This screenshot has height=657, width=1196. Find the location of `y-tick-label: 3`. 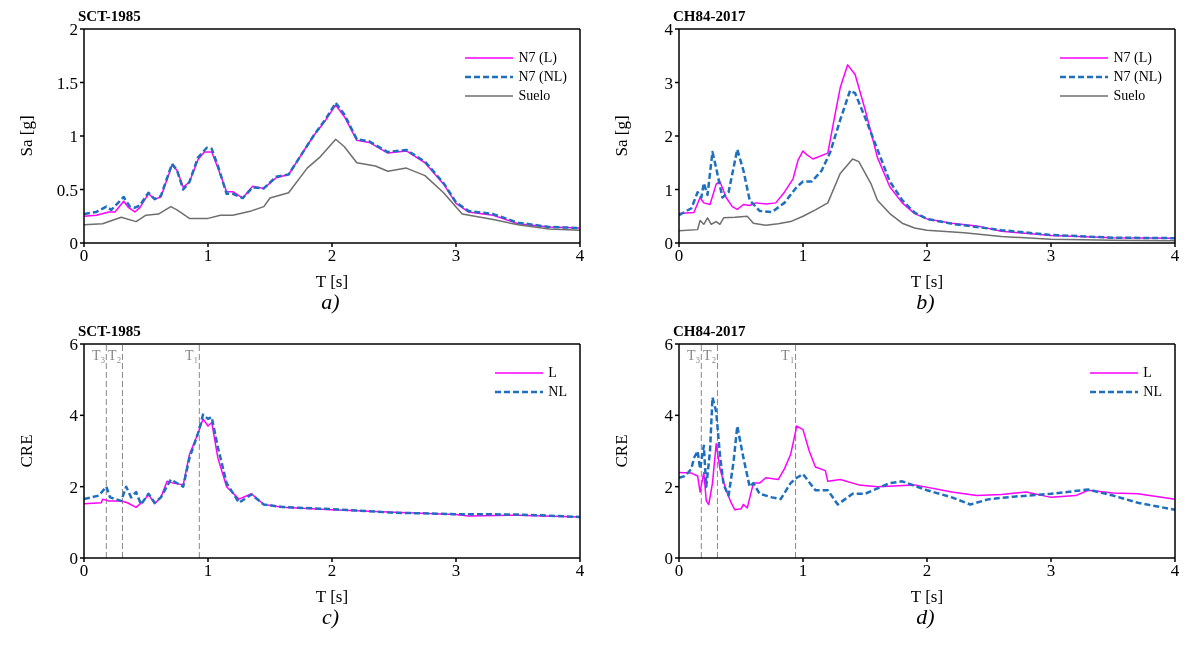

y-tick-label: 3 is located at coordinates (668, 83).